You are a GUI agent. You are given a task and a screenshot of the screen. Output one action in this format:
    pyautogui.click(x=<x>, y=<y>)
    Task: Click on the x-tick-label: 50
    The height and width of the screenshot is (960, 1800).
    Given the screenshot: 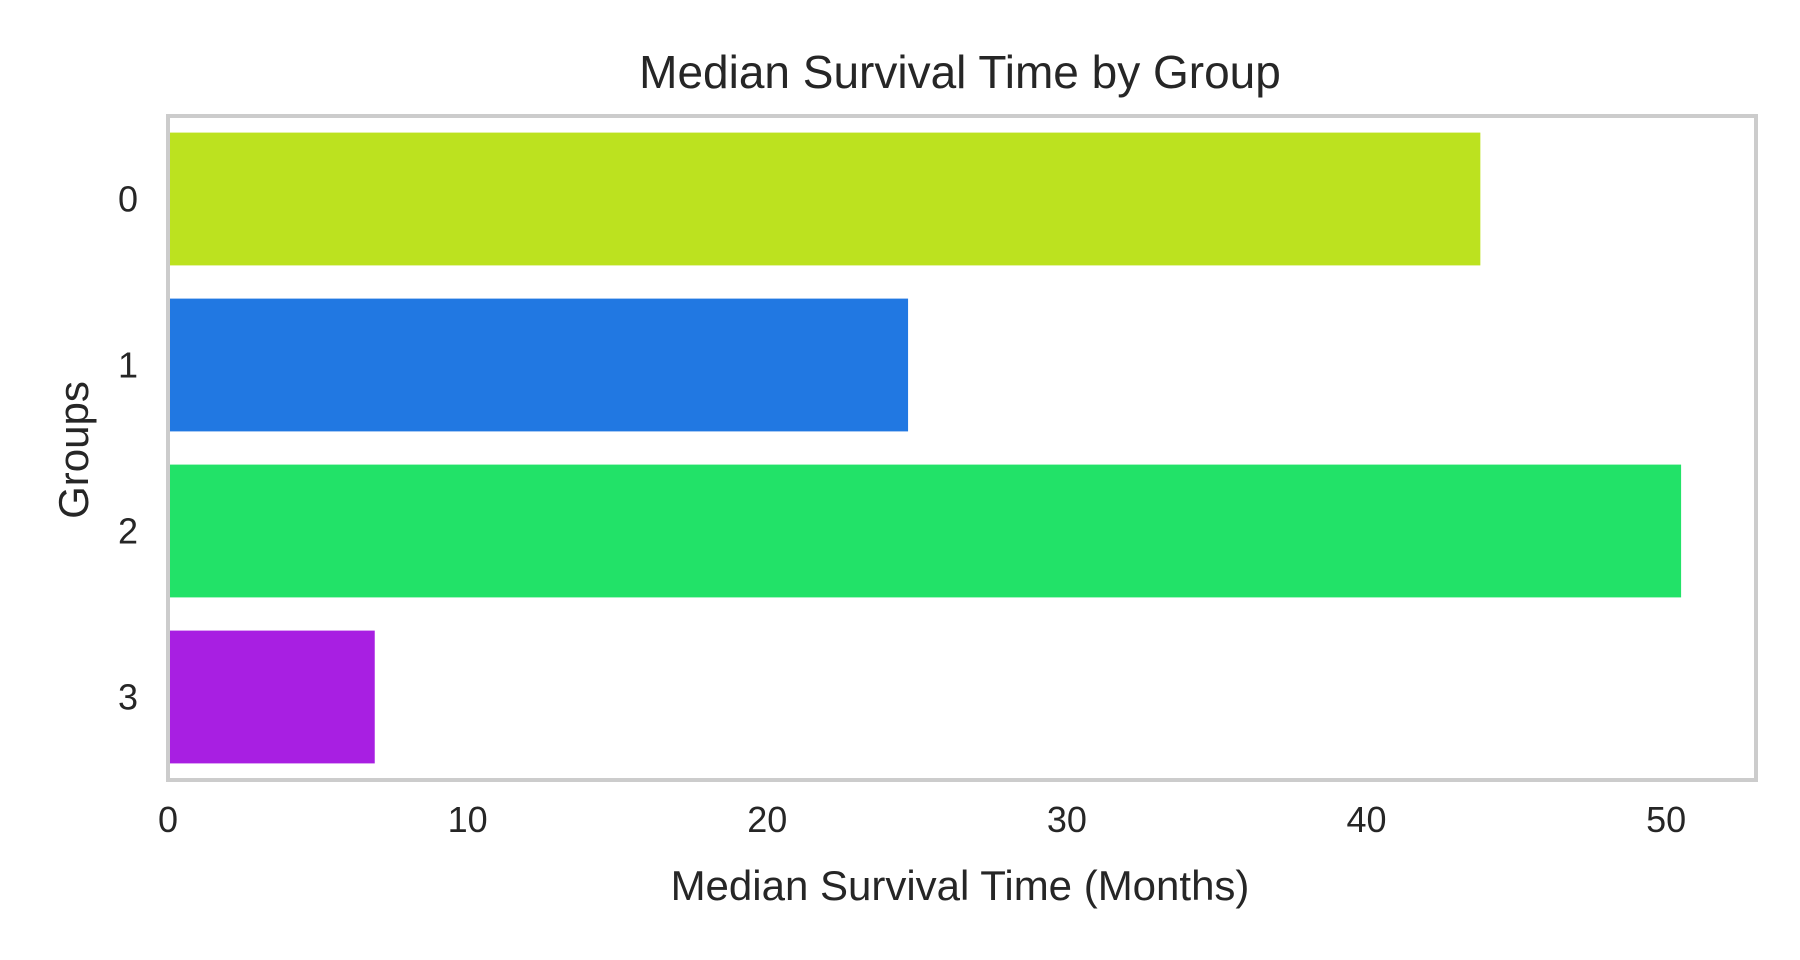 What is the action you would take?
    pyautogui.click(x=1666, y=819)
    